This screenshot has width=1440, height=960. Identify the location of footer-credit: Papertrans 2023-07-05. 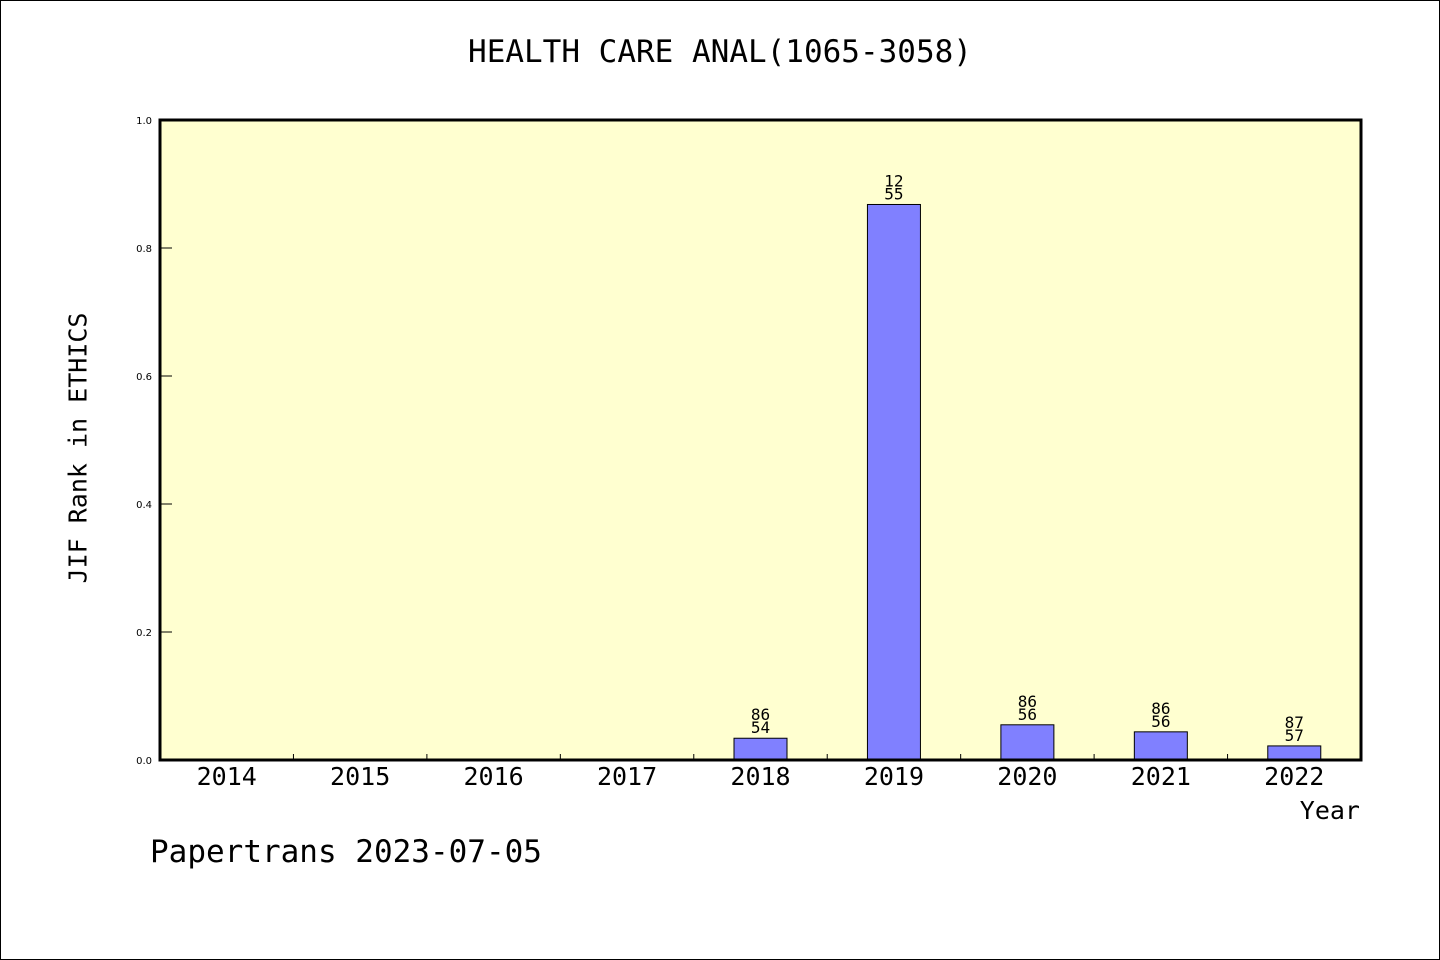
(346, 852).